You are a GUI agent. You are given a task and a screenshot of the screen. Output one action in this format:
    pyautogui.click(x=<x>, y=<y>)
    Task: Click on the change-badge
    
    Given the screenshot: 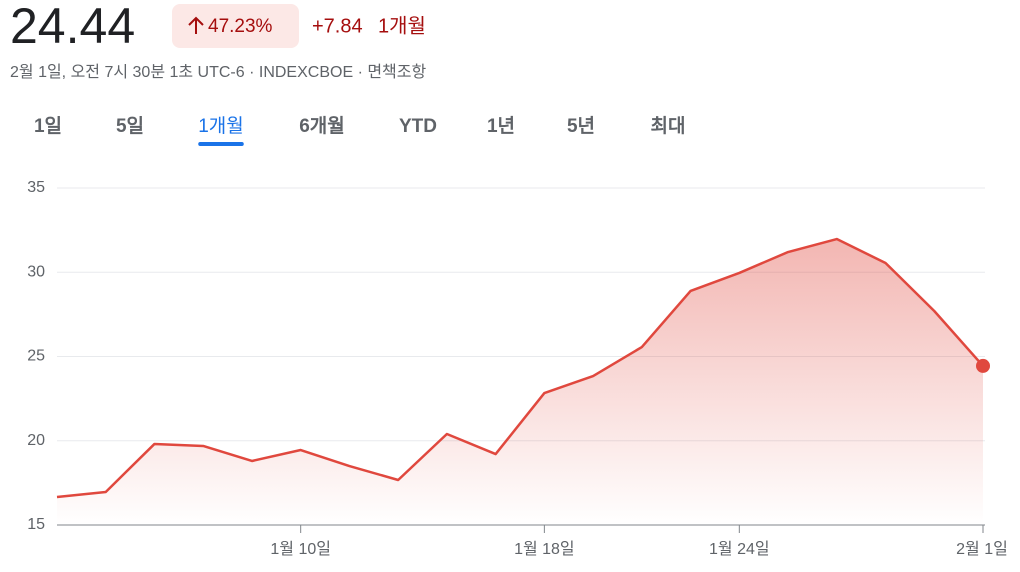 What is the action you would take?
    pyautogui.click(x=235, y=26)
    